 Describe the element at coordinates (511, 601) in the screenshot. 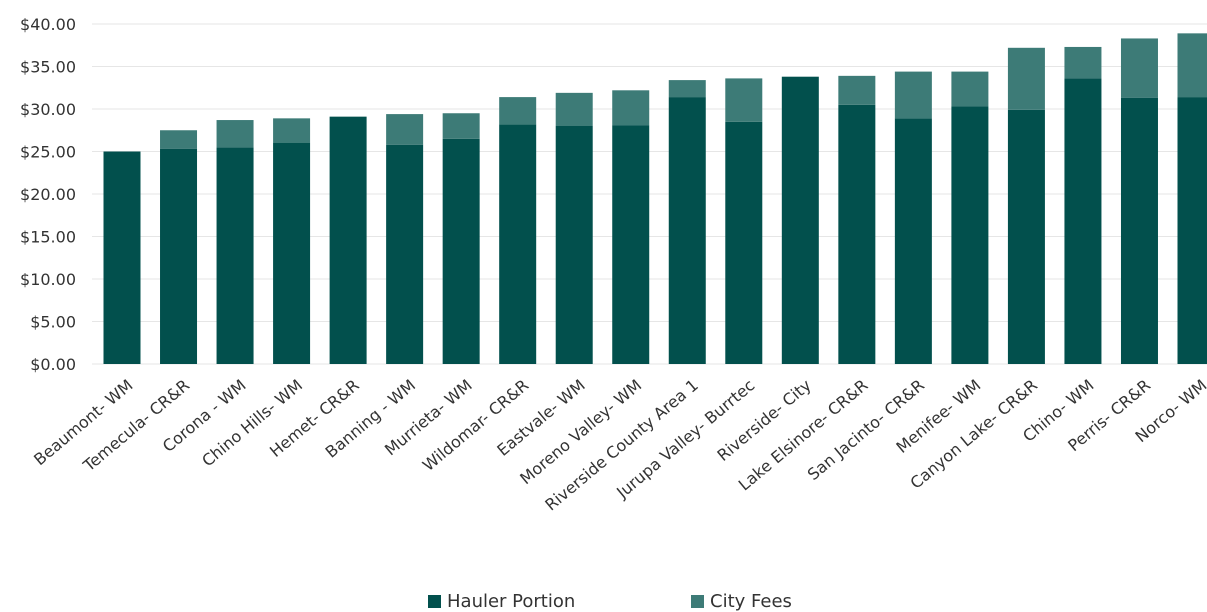

I see `legend-label-hauler-portion: Hauler Portion` at that location.